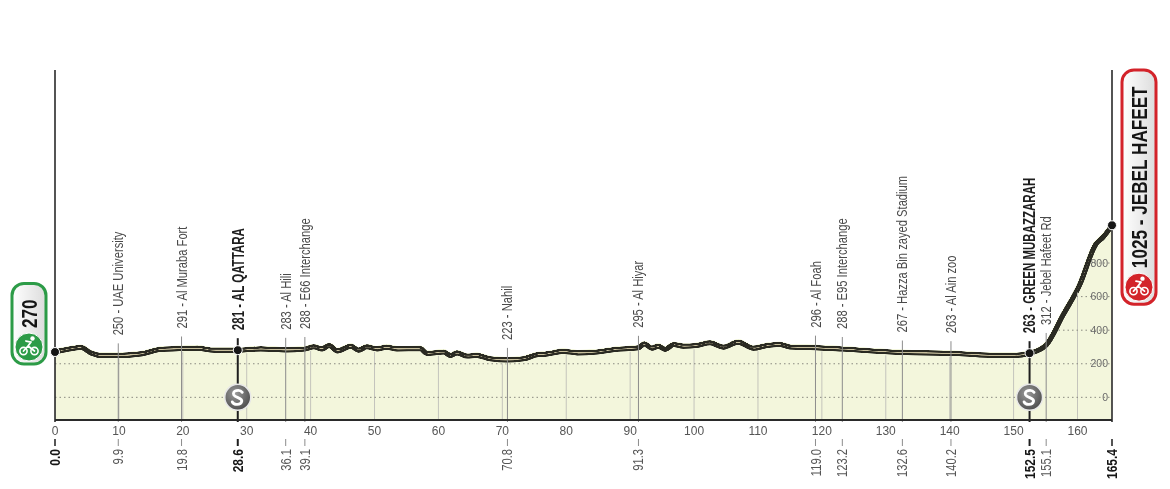 This screenshot has height=489, width=1170. Describe the element at coordinates (822, 431) in the screenshot. I see `x-tick-label: 120` at that location.